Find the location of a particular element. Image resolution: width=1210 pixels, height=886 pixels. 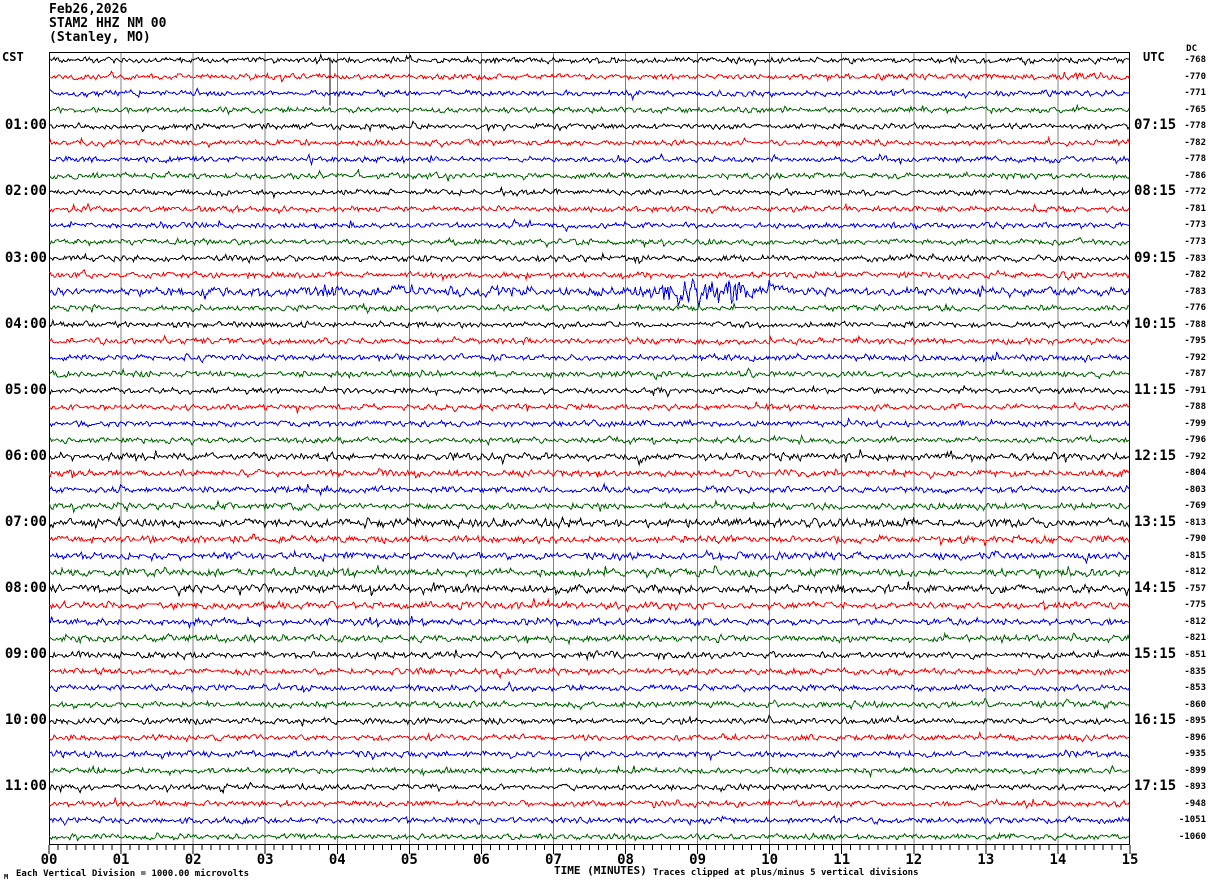

dc-value: -853 is located at coordinates (1195, 688).